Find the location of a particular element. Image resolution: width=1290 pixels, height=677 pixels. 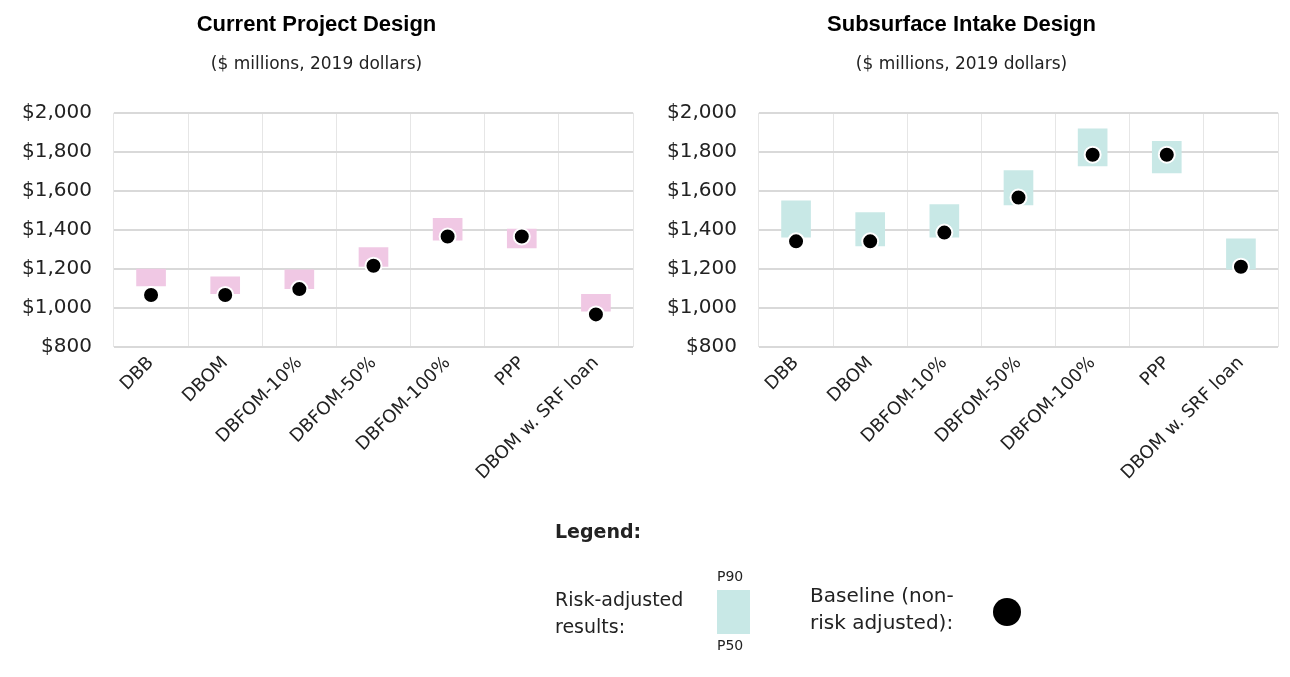

chart-title: Subsurface Intake Design is located at coordinates (961, 24).